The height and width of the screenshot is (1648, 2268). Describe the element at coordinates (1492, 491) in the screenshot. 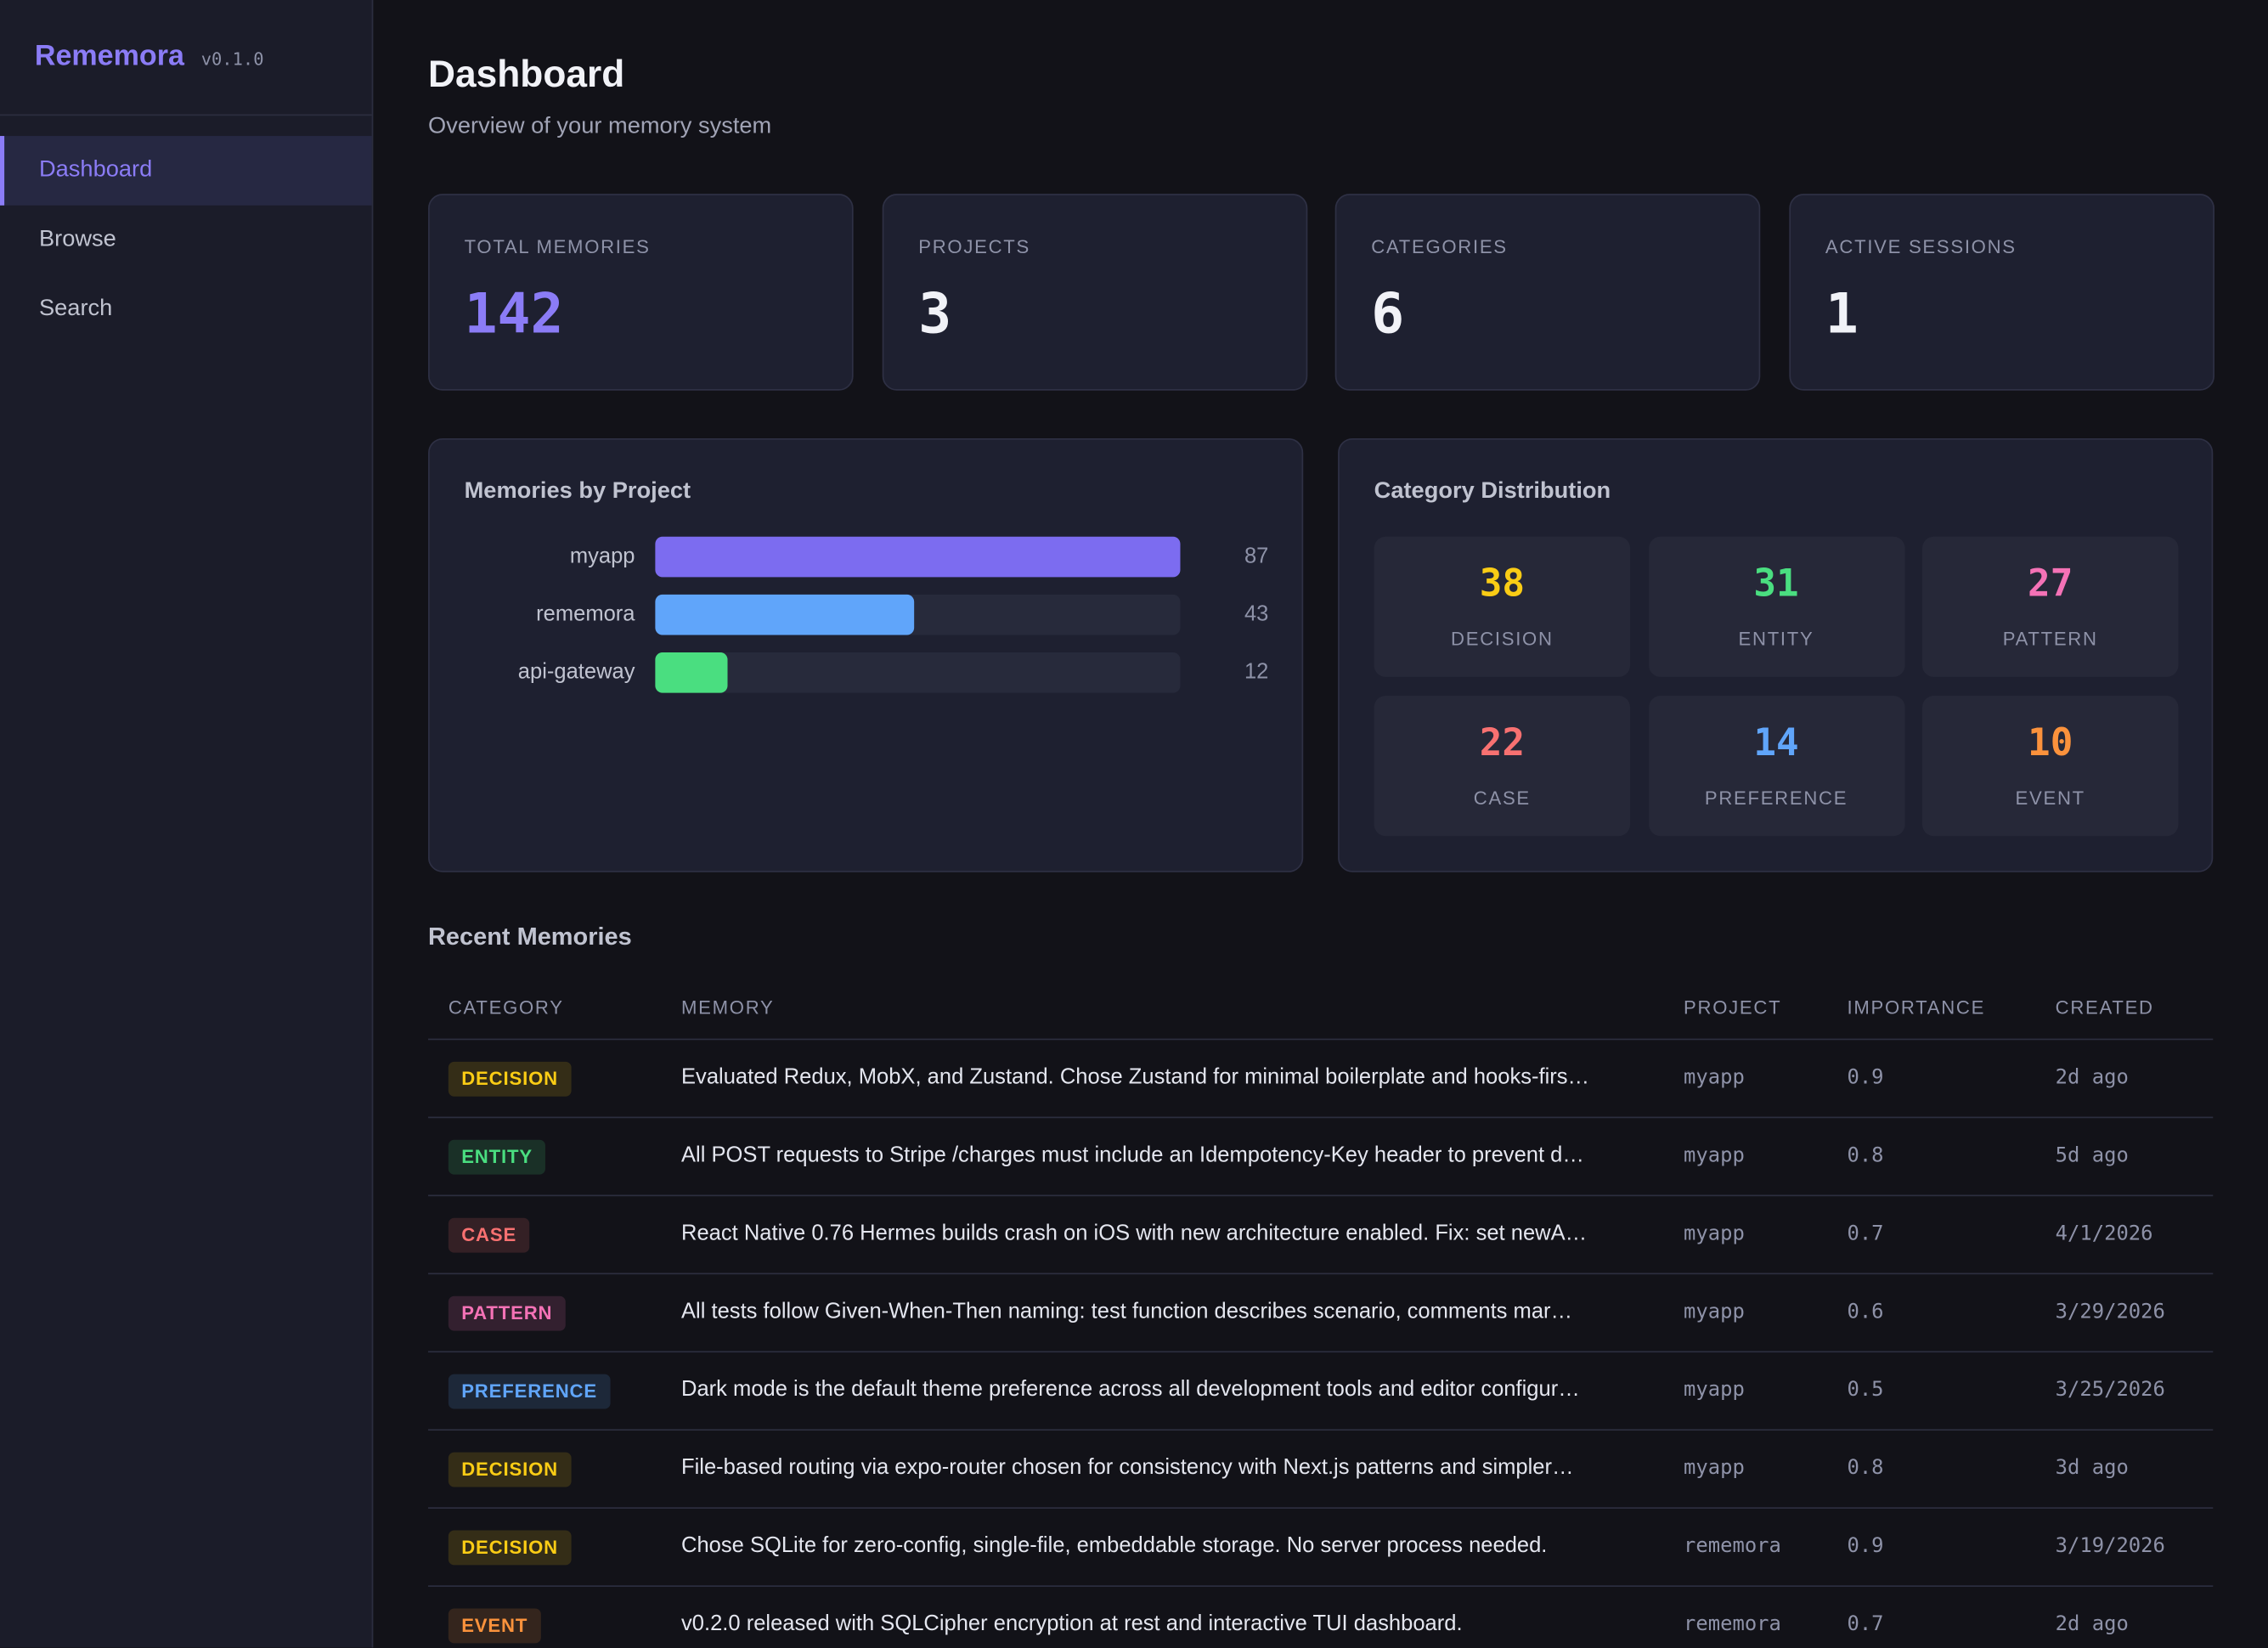

I see `panel-title: Category Distribution` at that location.